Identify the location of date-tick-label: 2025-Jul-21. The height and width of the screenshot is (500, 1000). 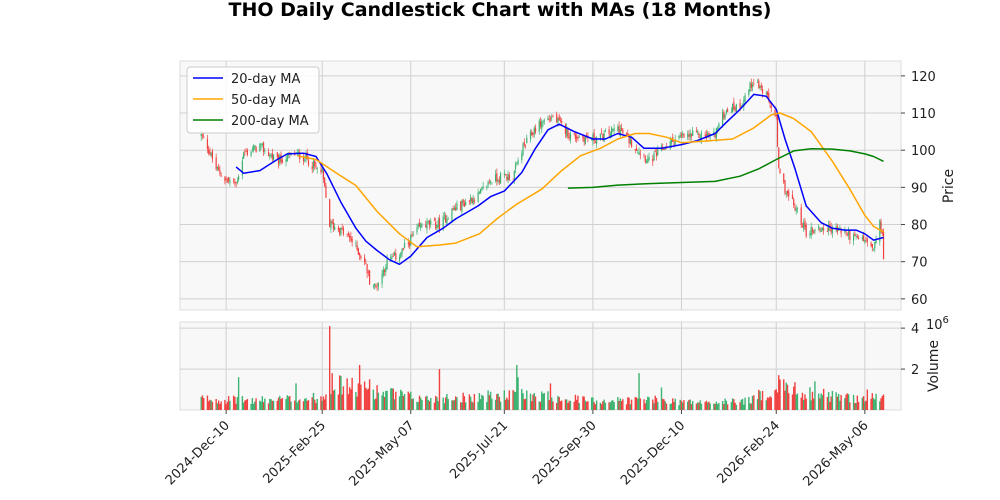
(479, 450).